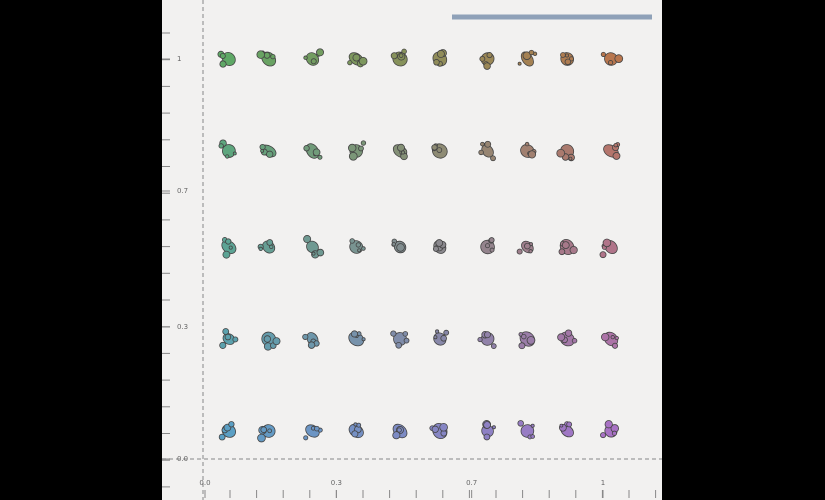 The width and height of the screenshot is (825, 500). I want to click on x-tick-label: 1, so click(603, 483).